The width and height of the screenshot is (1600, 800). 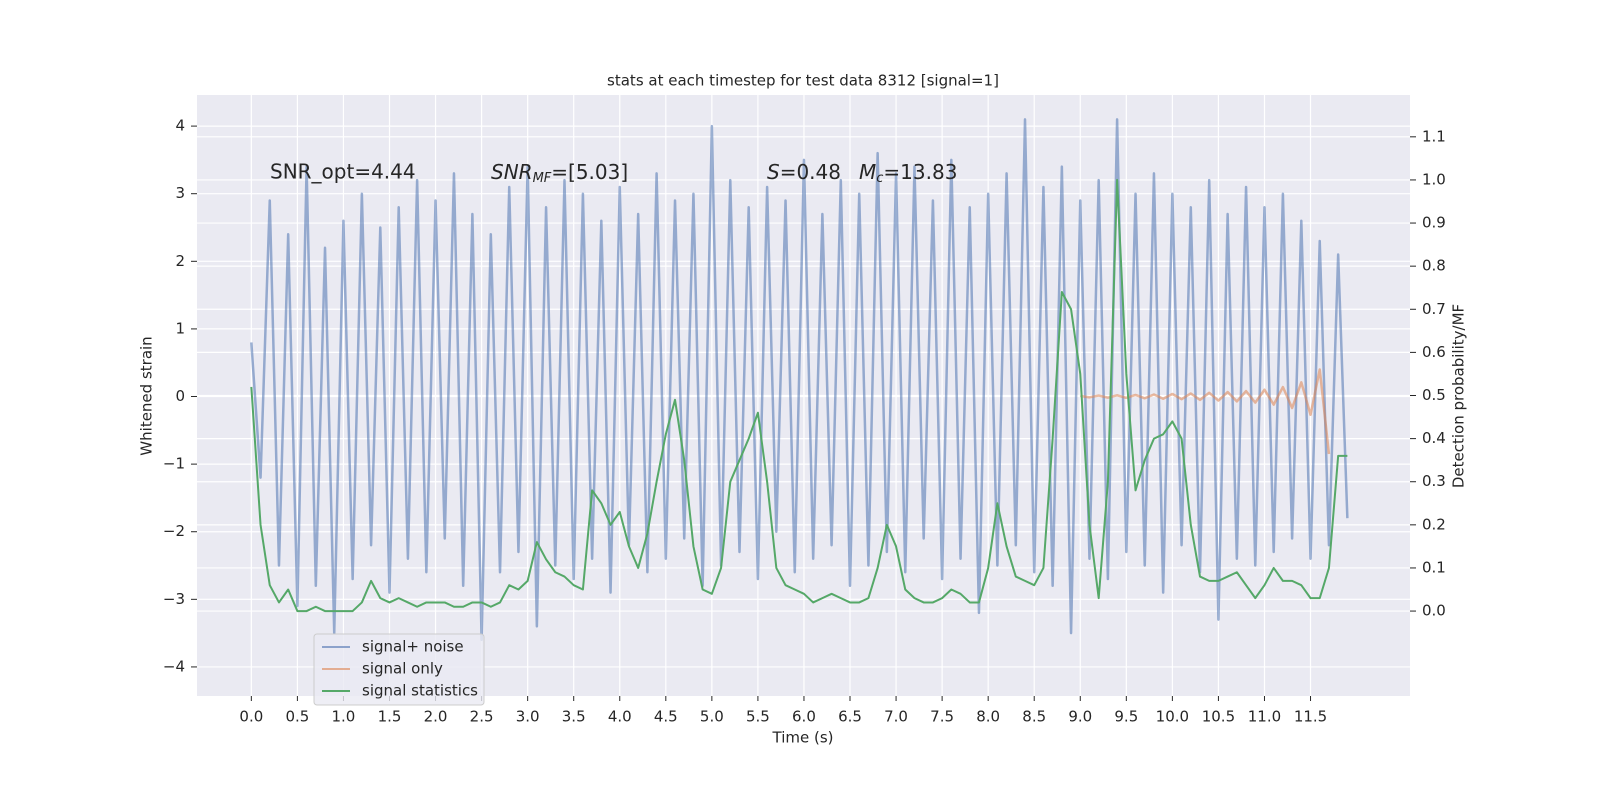 I want to click on x-tick-label: 4.0, so click(x=620, y=717).